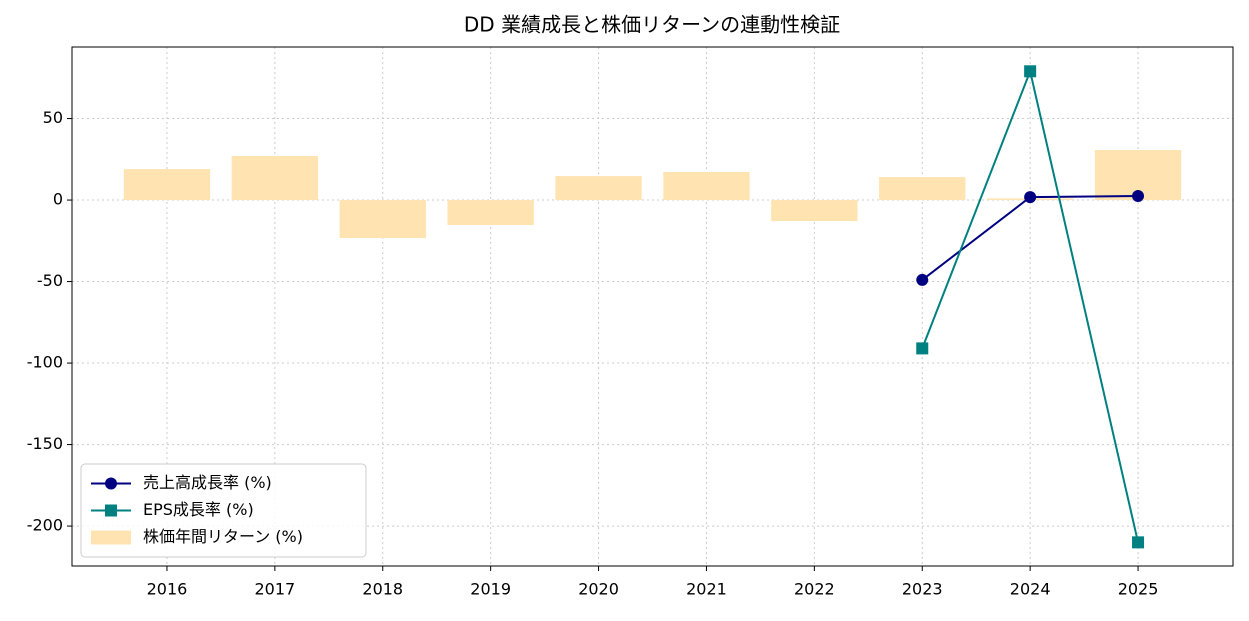  I want to click on y-tick-label: -50, so click(50, 280).